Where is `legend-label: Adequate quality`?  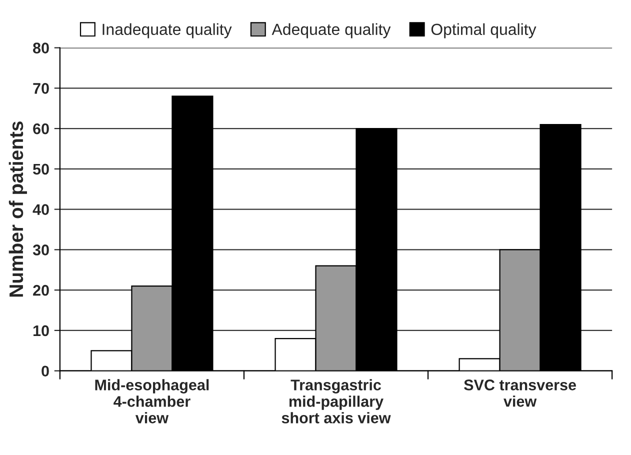 legend-label: Adequate quality is located at coordinates (331, 30).